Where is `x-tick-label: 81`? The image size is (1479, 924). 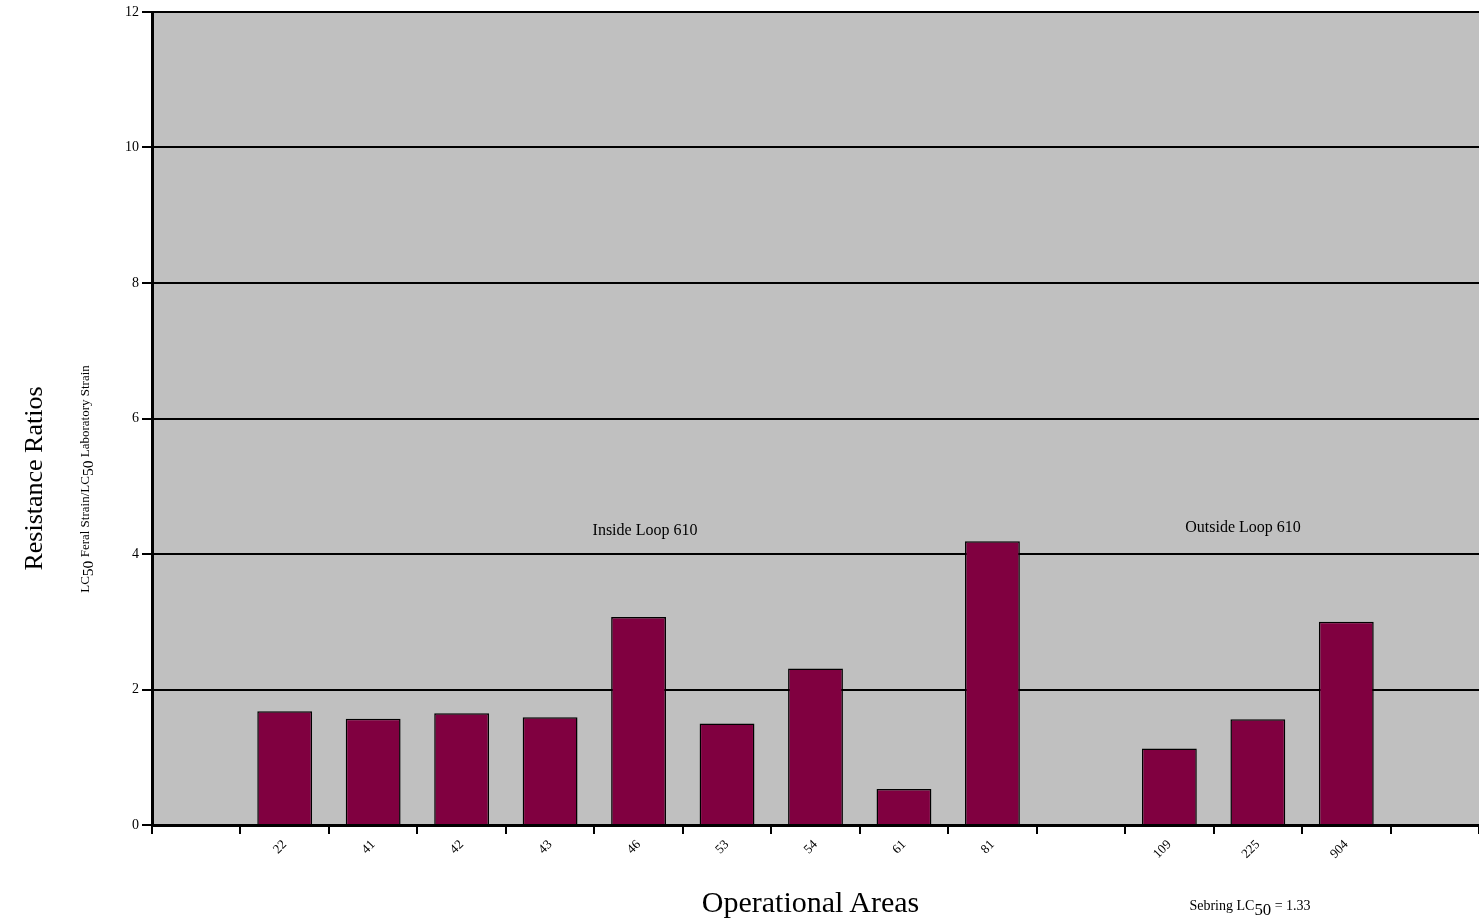 x-tick-label: 81 is located at coordinates (987, 846).